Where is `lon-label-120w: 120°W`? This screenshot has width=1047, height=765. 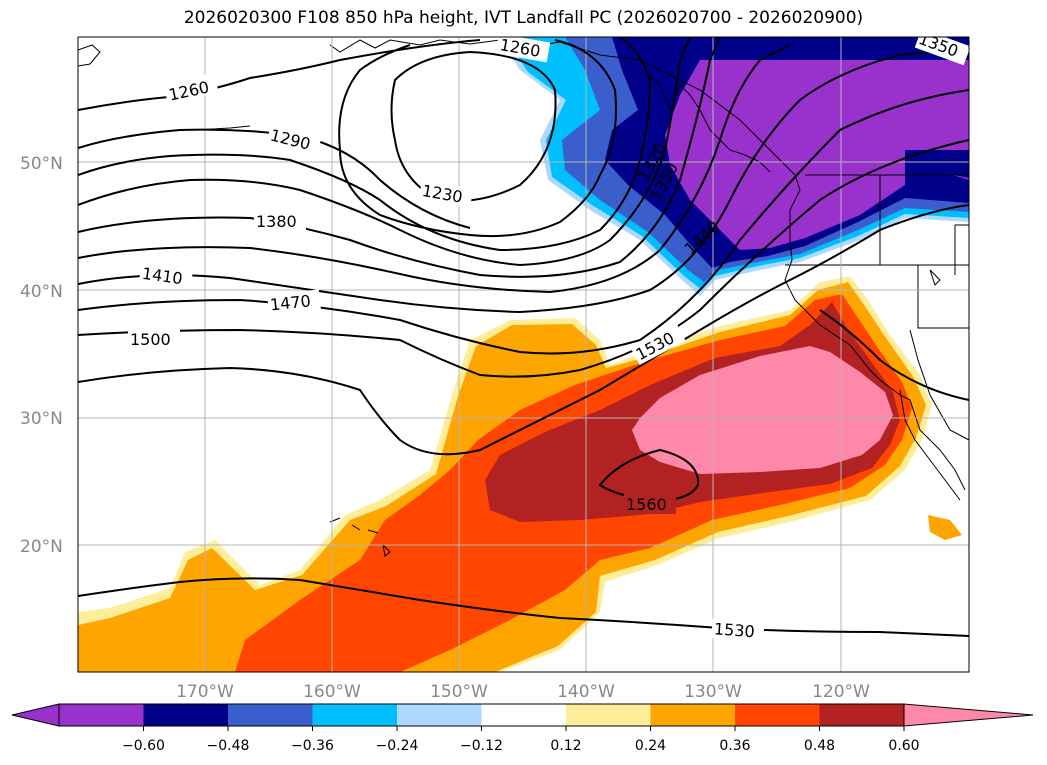 lon-label-120w: 120°W is located at coordinates (841, 692).